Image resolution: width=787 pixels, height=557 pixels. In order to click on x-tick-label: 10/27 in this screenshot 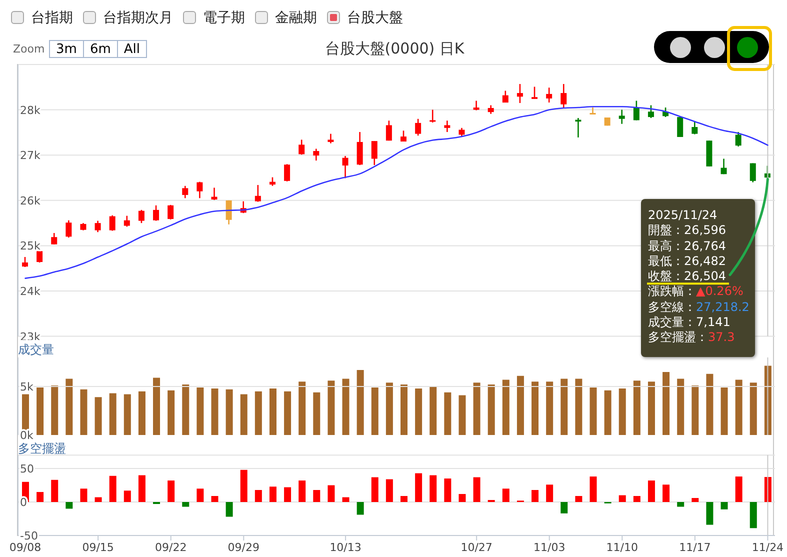, I will do `click(476, 547)`.